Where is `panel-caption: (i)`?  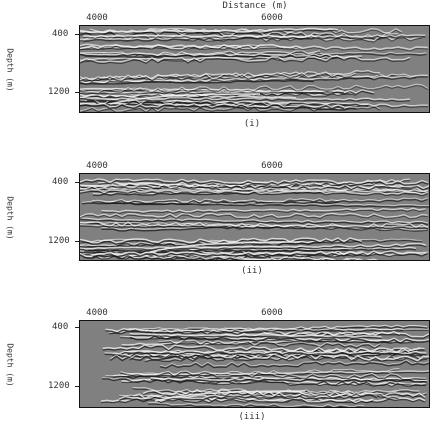
panel-caption: (i) is located at coordinates (252, 124).